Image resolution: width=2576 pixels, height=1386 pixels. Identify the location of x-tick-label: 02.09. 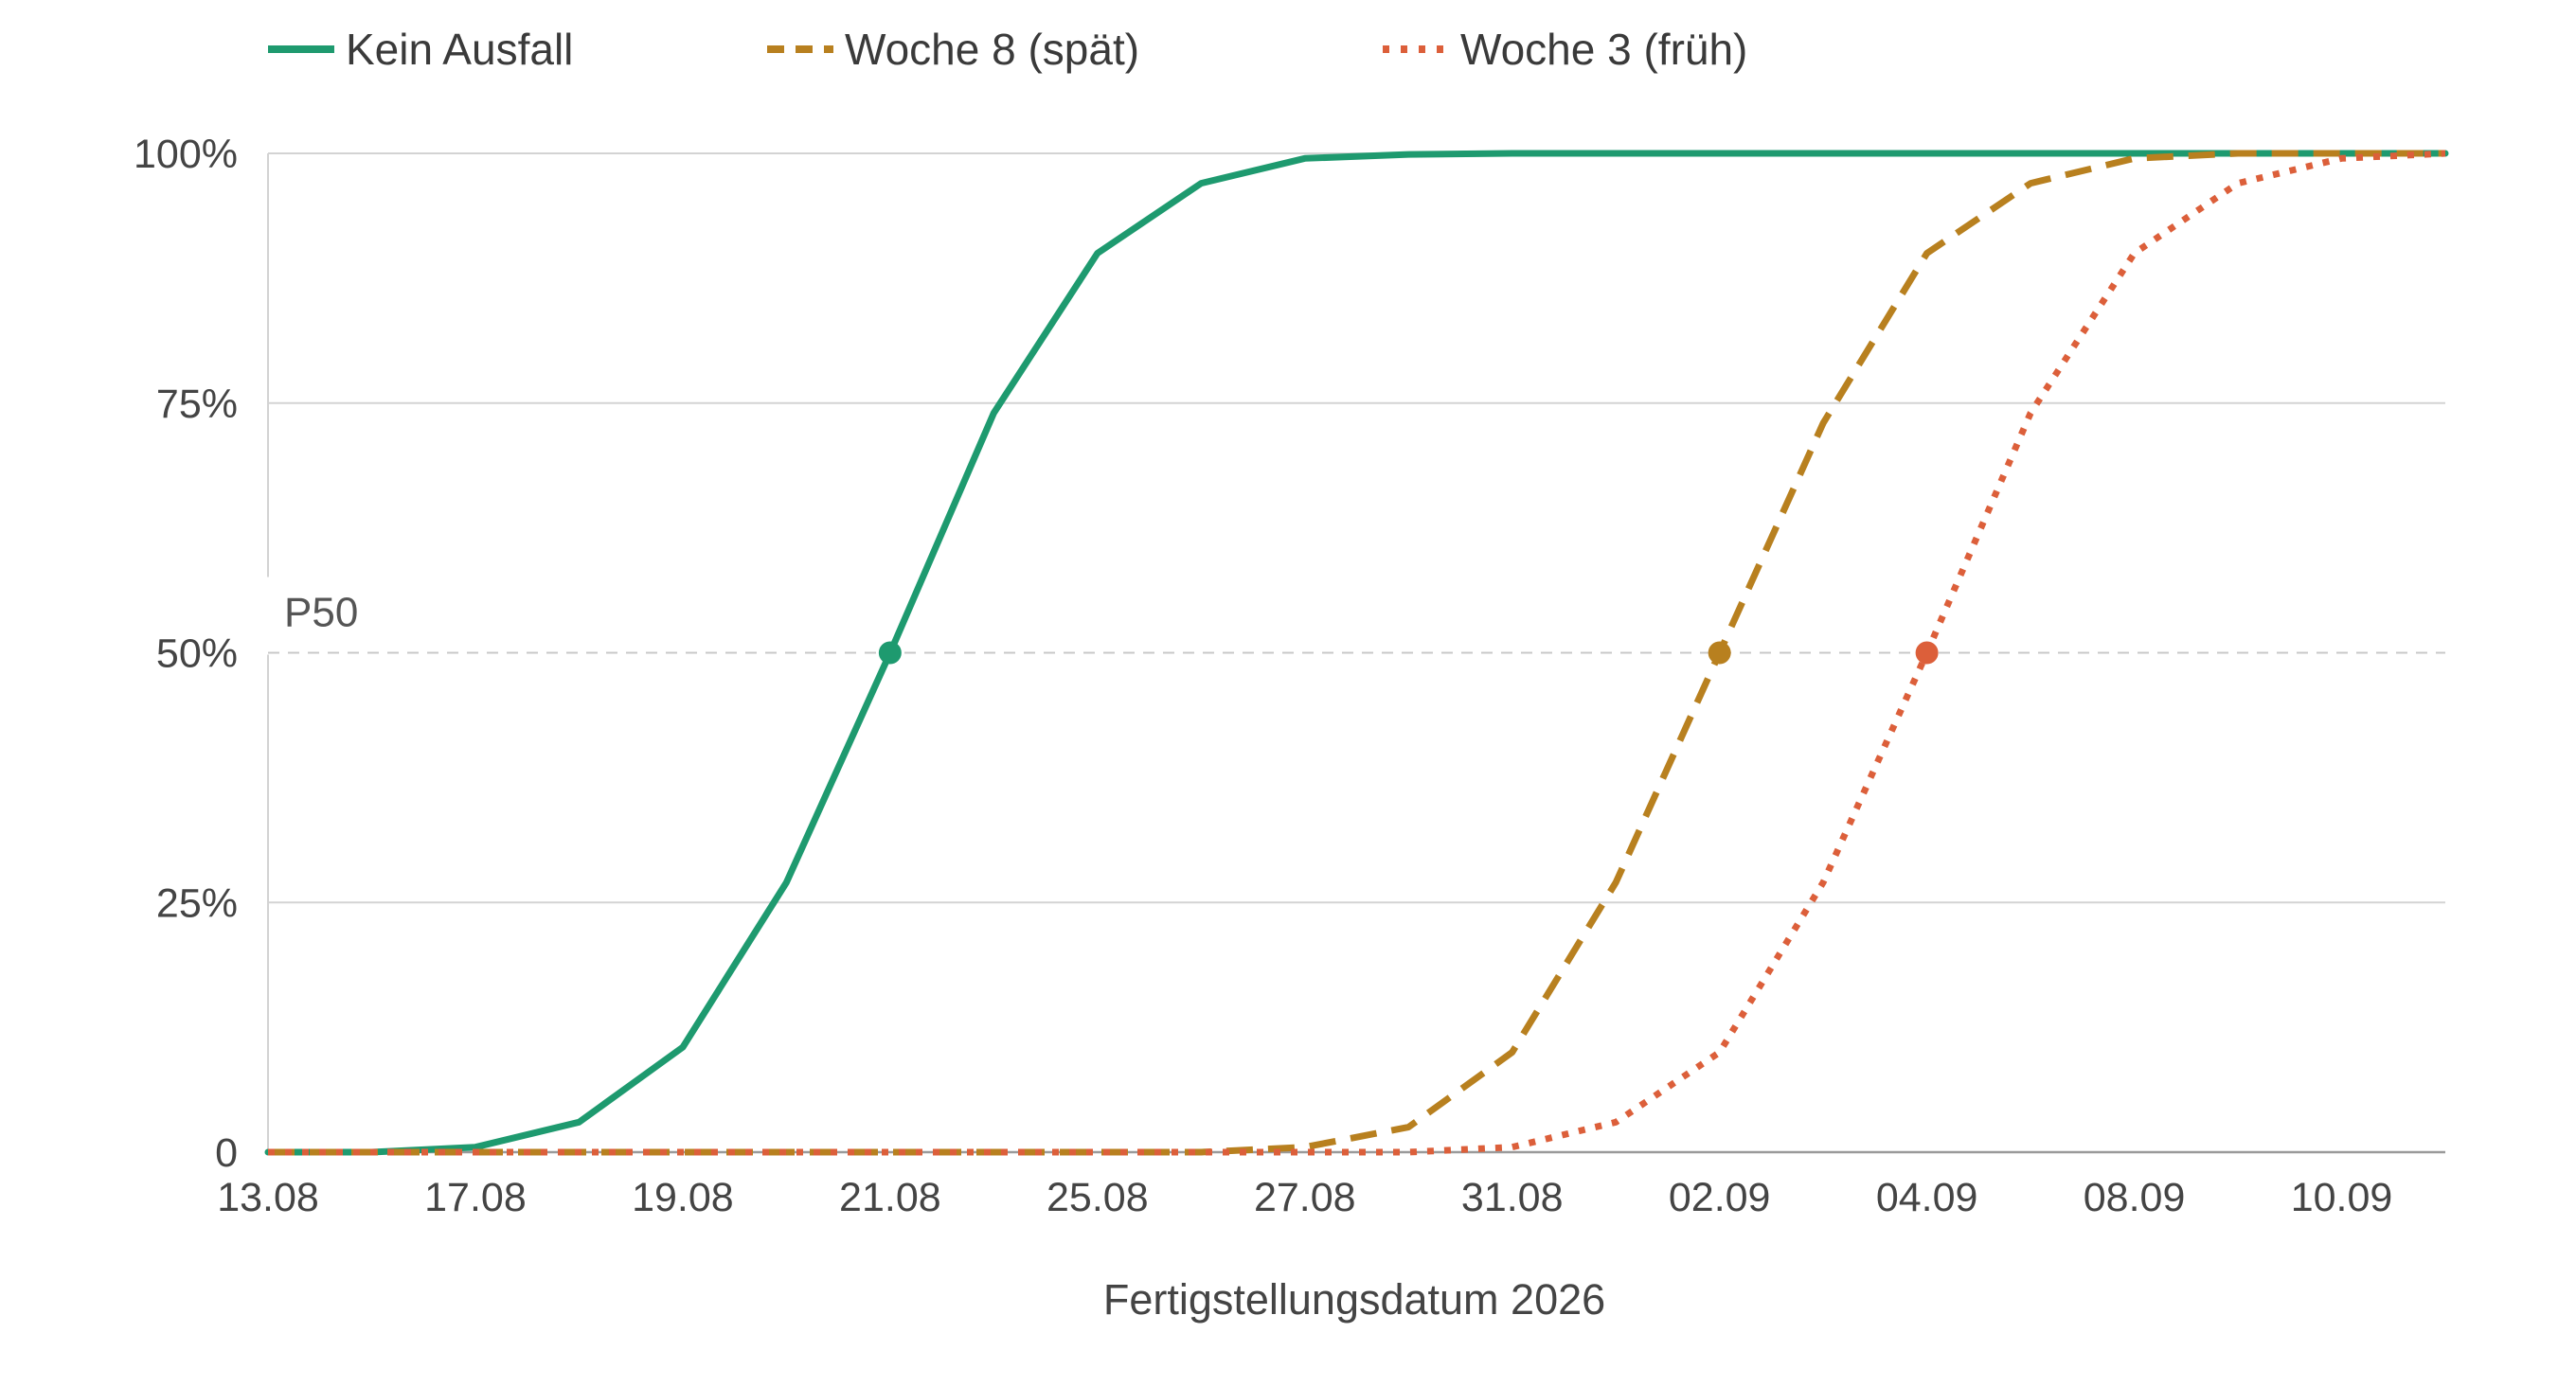
(1720, 1197).